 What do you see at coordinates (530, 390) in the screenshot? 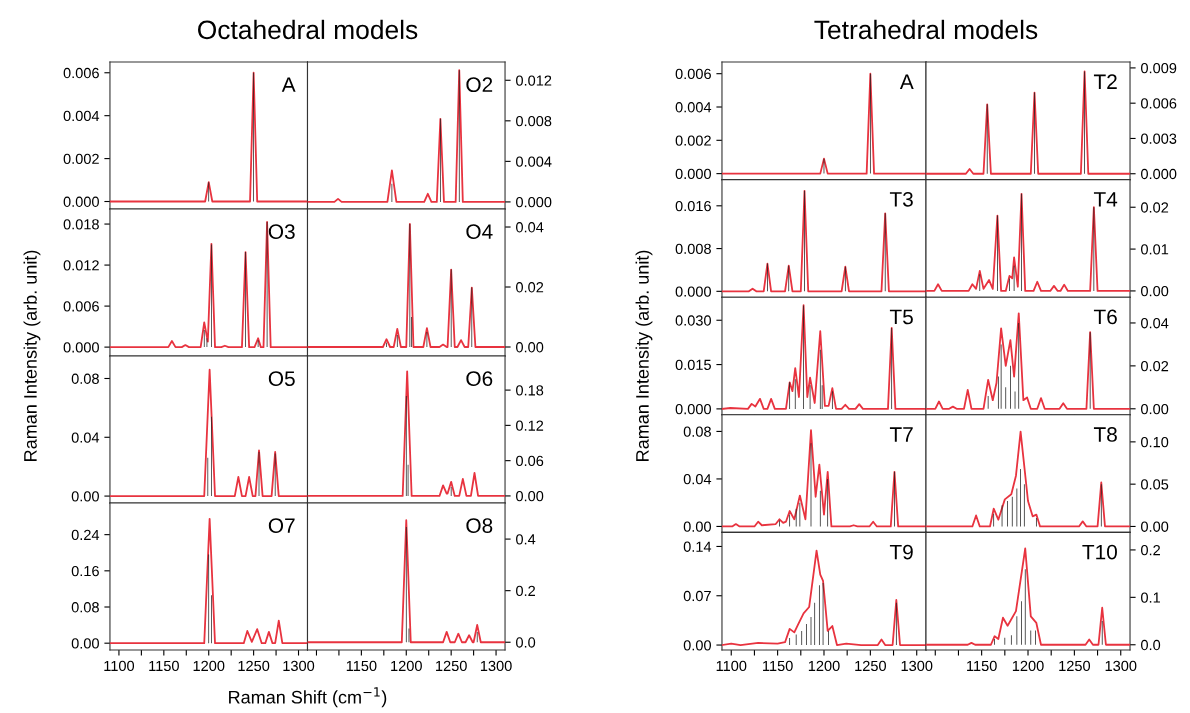
I see `y-tick-label: 0.18` at bounding box center [530, 390].